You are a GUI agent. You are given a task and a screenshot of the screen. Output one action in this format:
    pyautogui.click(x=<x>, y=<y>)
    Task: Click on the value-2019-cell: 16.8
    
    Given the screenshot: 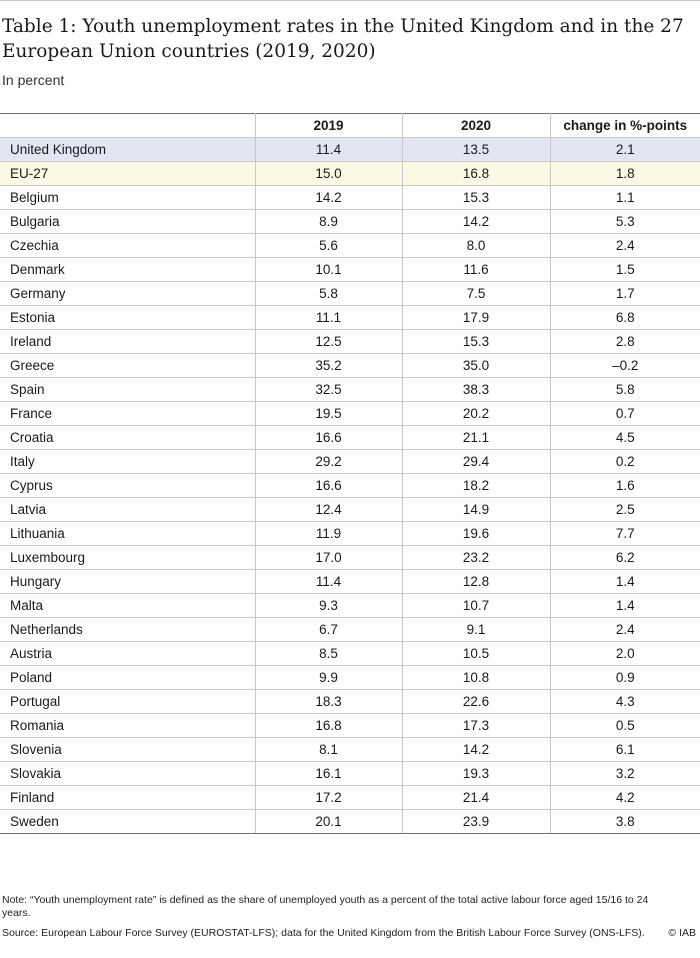 What is the action you would take?
    pyautogui.click(x=328, y=725)
    